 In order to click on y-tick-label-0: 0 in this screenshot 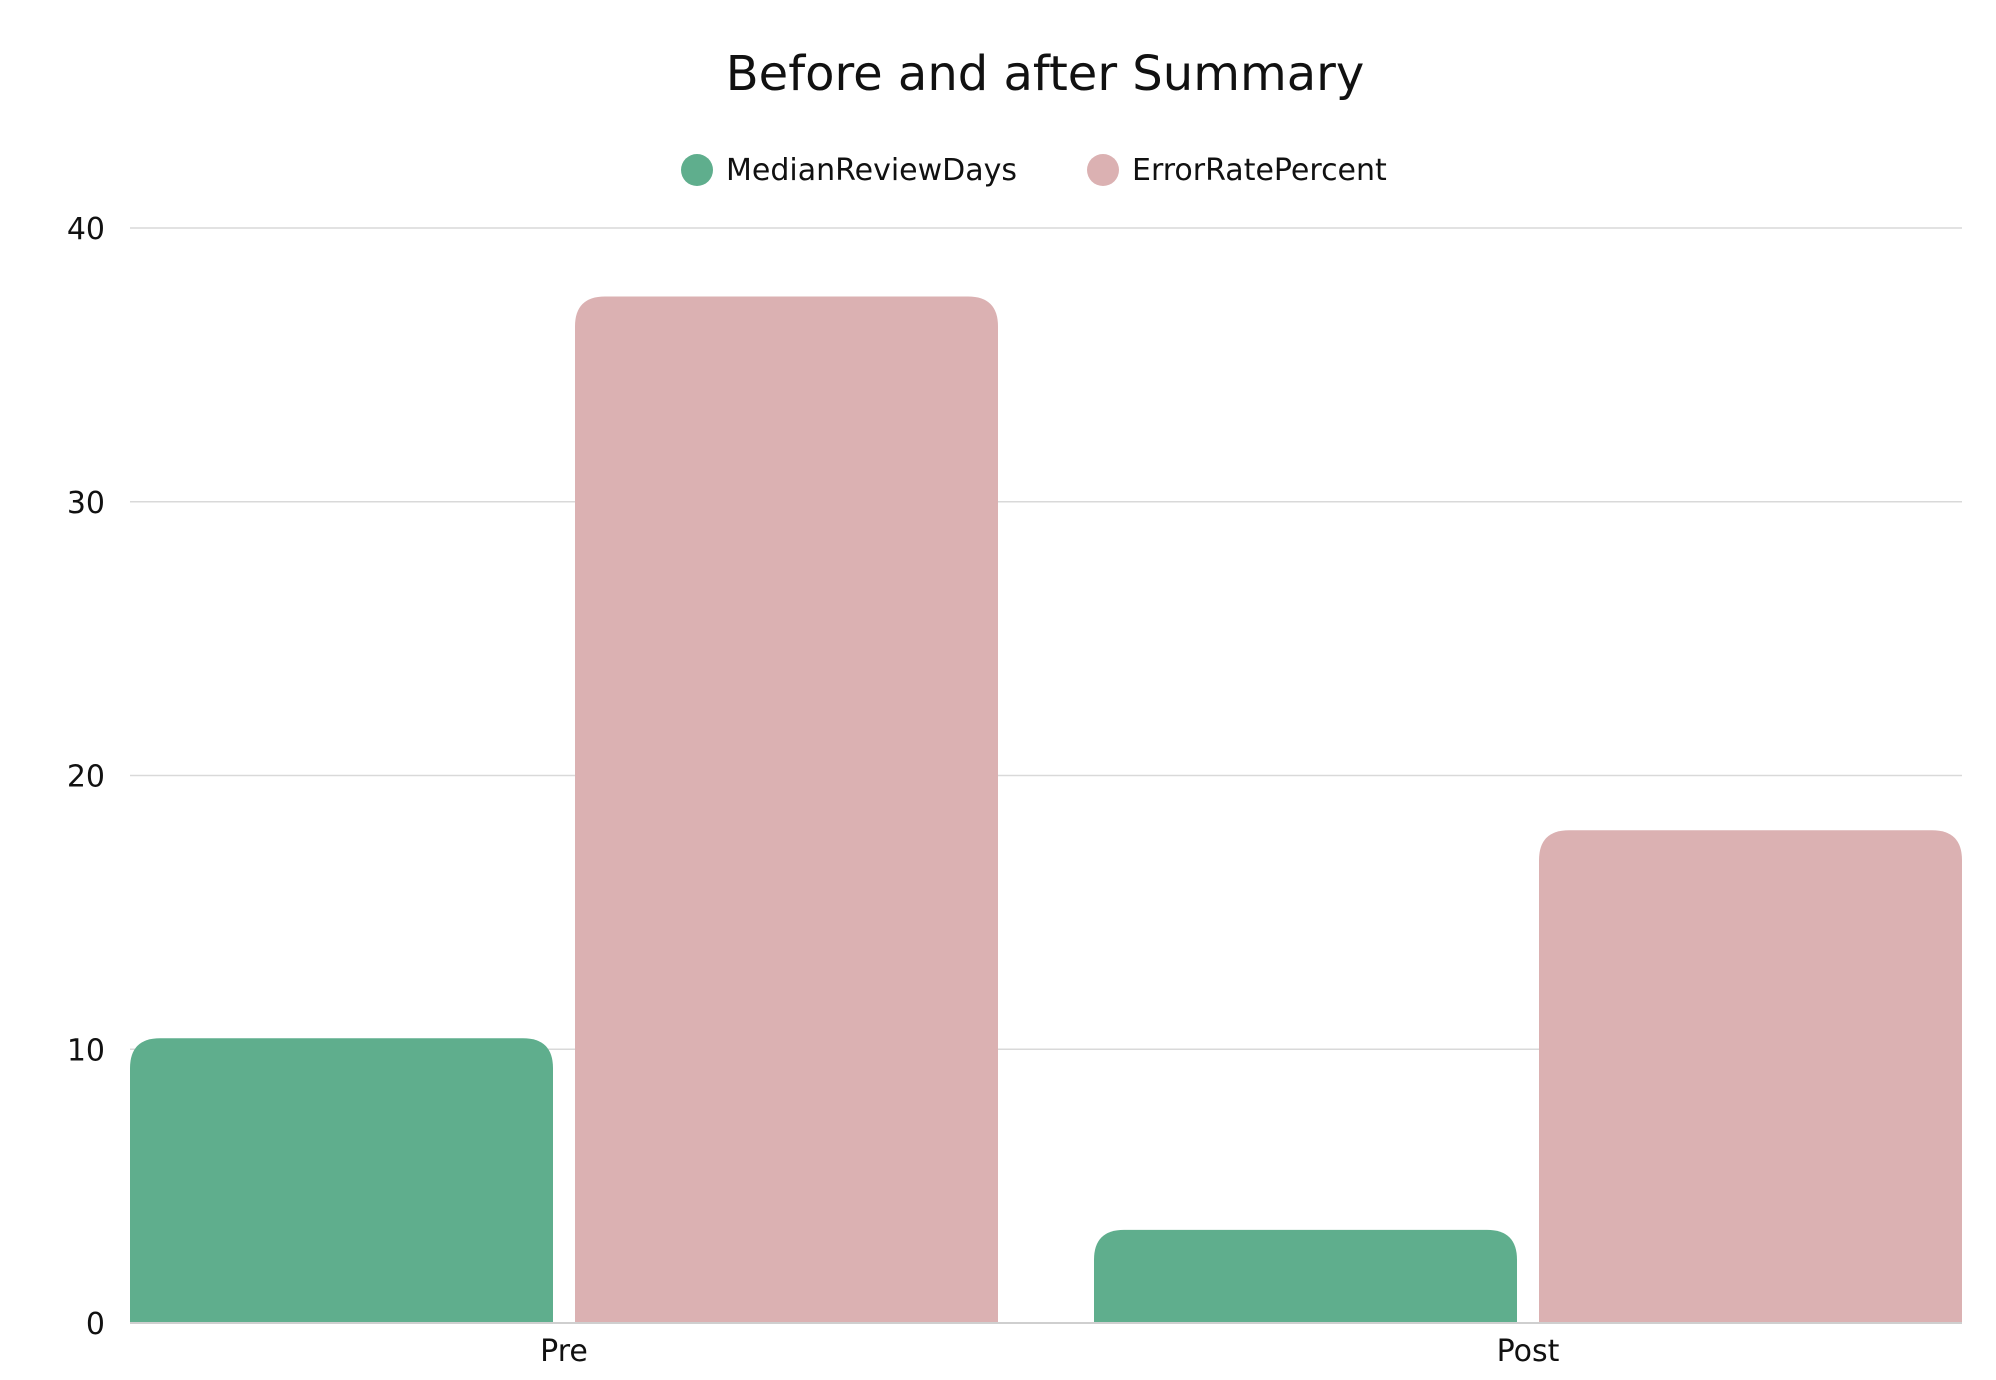, I will do `click(95, 1324)`.